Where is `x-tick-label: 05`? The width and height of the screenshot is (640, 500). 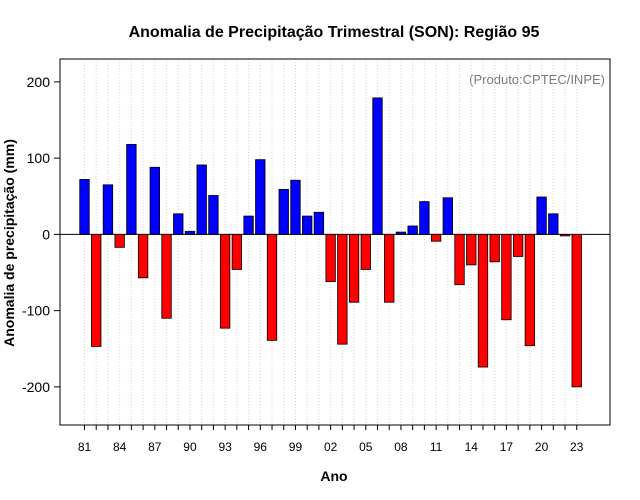 x-tick-label: 05 is located at coordinates (366, 447).